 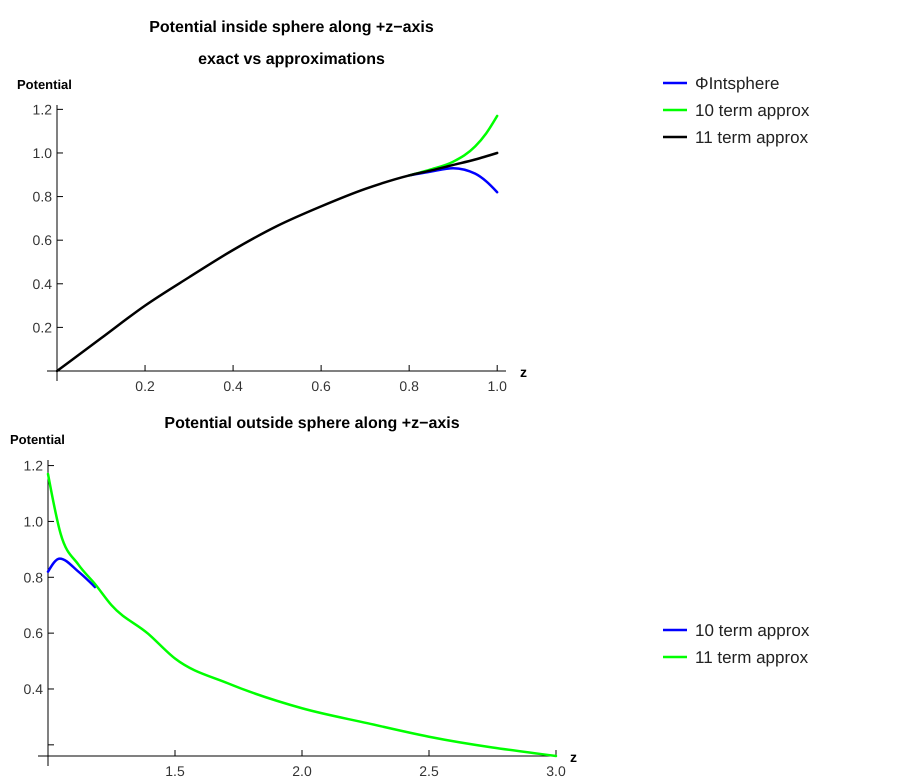 What do you see at coordinates (42, 327) in the screenshot?
I see `y-tick-label: 0.2` at bounding box center [42, 327].